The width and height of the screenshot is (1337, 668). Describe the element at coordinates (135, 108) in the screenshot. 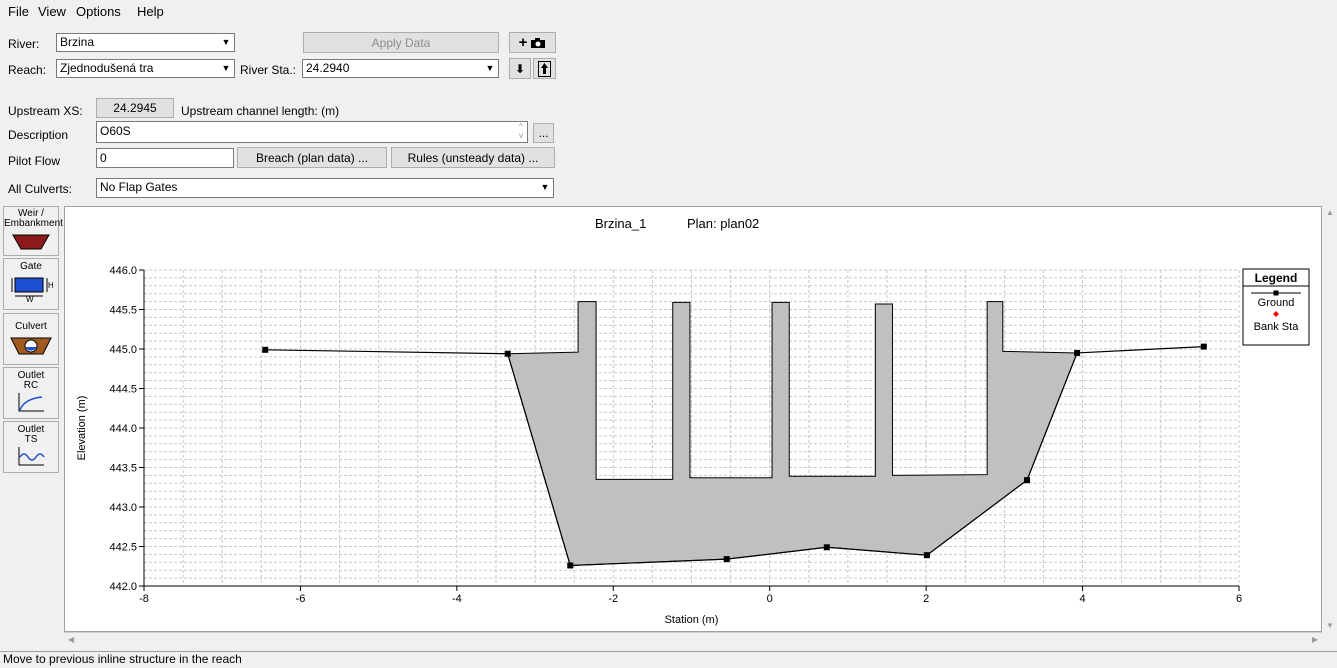

I see `upstream-xs-value: 24.2945` at that location.